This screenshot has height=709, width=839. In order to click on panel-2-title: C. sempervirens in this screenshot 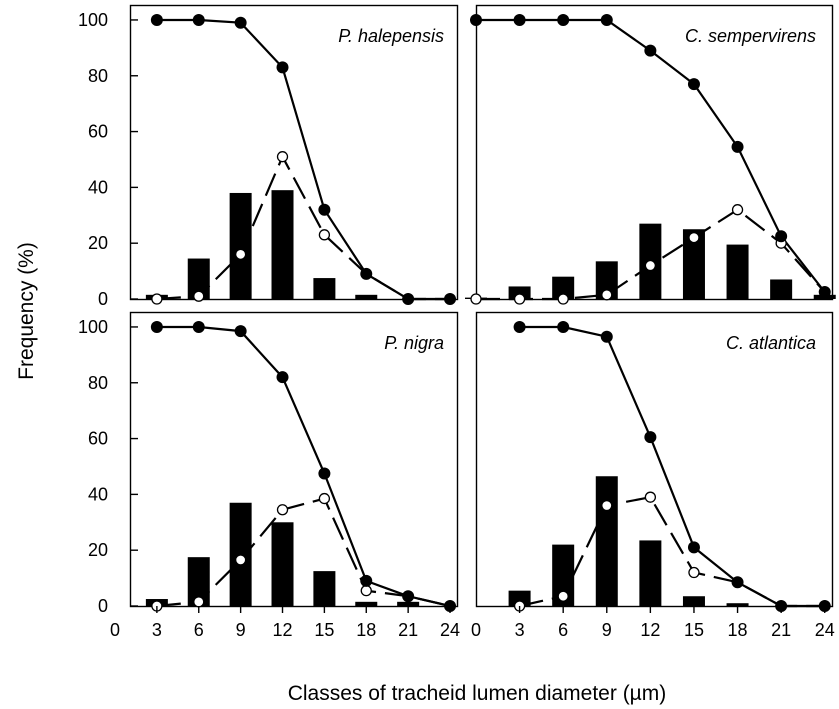, I will do `click(750, 36)`.